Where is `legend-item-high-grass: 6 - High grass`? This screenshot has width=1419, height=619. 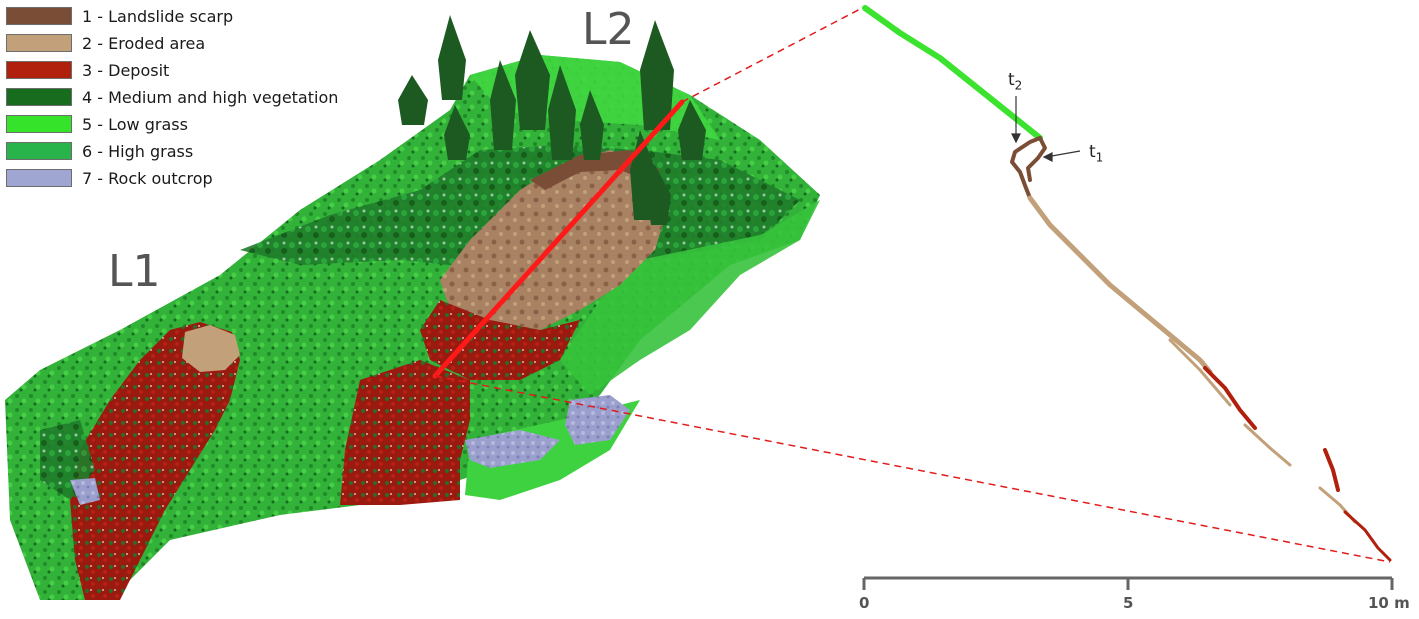
legend-item-high-grass: 6 - High grass is located at coordinates (99, 151).